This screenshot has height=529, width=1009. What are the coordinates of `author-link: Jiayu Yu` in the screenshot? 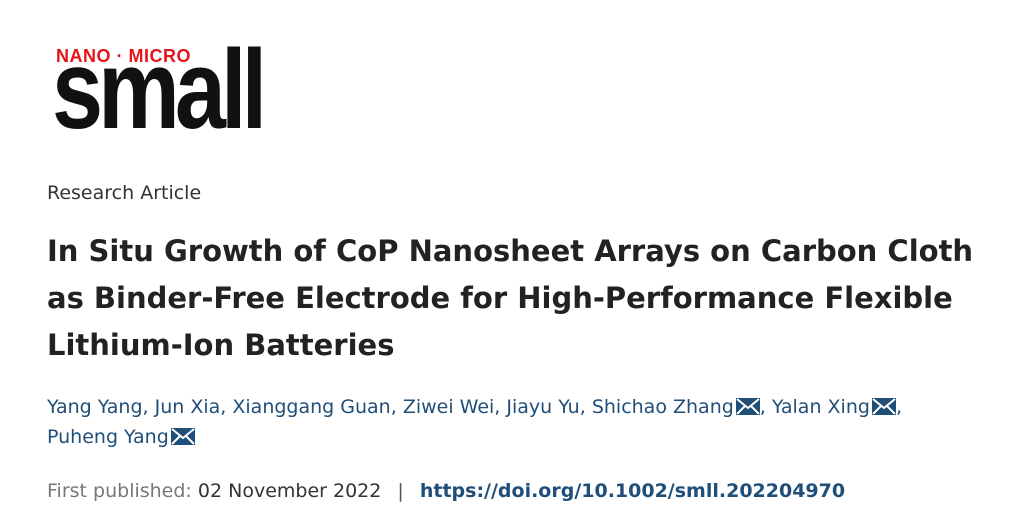 It's located at (543, 407).